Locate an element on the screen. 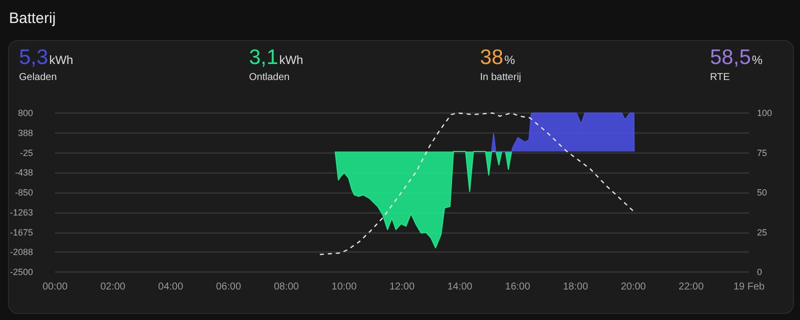 The width and height of the screenshot is (800, 320). x-tick-label: 22:00 is located at coordinates (691, 287).